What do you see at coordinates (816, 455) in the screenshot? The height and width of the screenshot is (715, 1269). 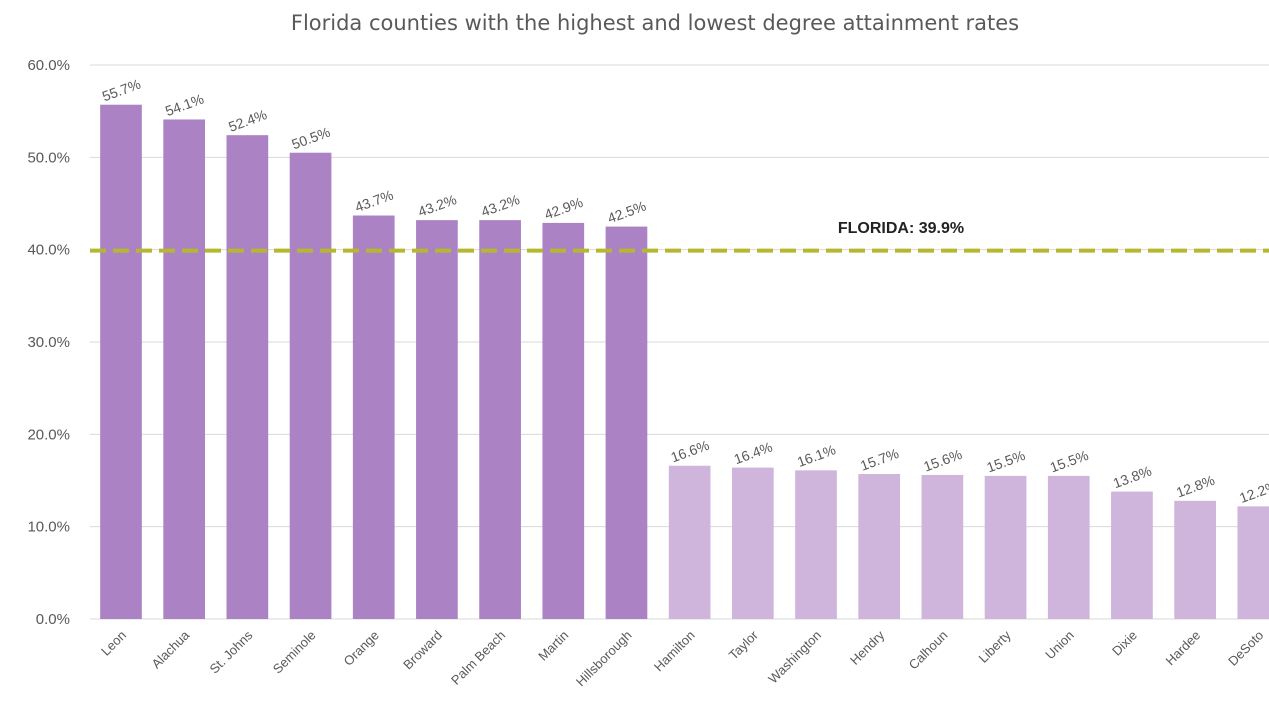 I see `data-label: 16.1%` at bounding box center [816, 455].